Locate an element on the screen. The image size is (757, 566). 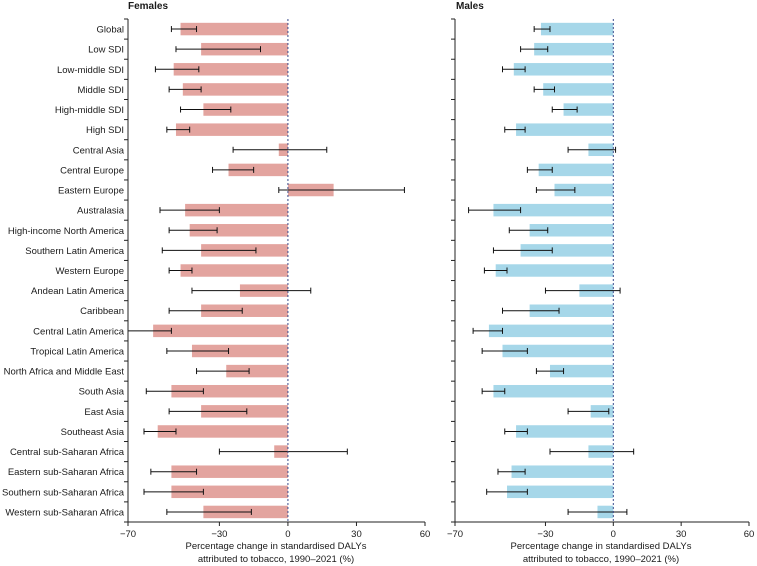
category-label: Central sub-Saharan Africa is located at coordinates (67, 452).